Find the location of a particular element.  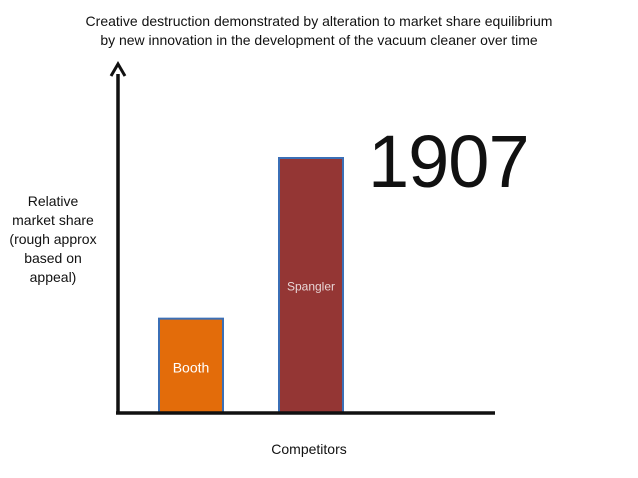

bar-label-spangler: Spangler is located at coordinates (311, 287).